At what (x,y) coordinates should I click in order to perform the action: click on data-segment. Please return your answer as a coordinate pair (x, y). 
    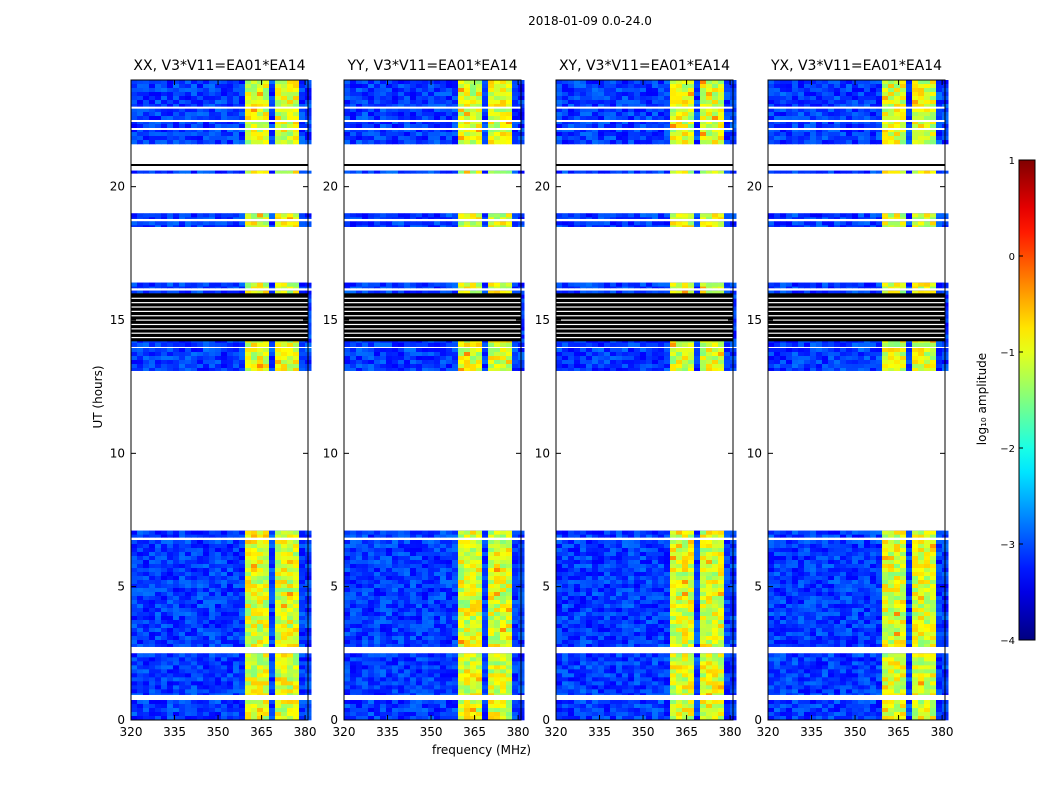
    Looking at the image, I should click on (434, 112).